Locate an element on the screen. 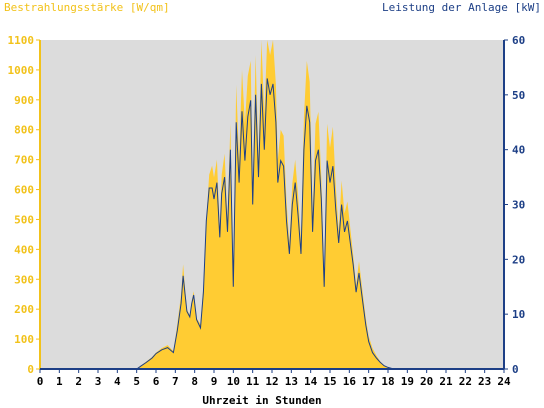 Image resolution: width=544 pixels, height=408 pixels. x-axis-tick-label: 18 is located at coordinates (387, 381).